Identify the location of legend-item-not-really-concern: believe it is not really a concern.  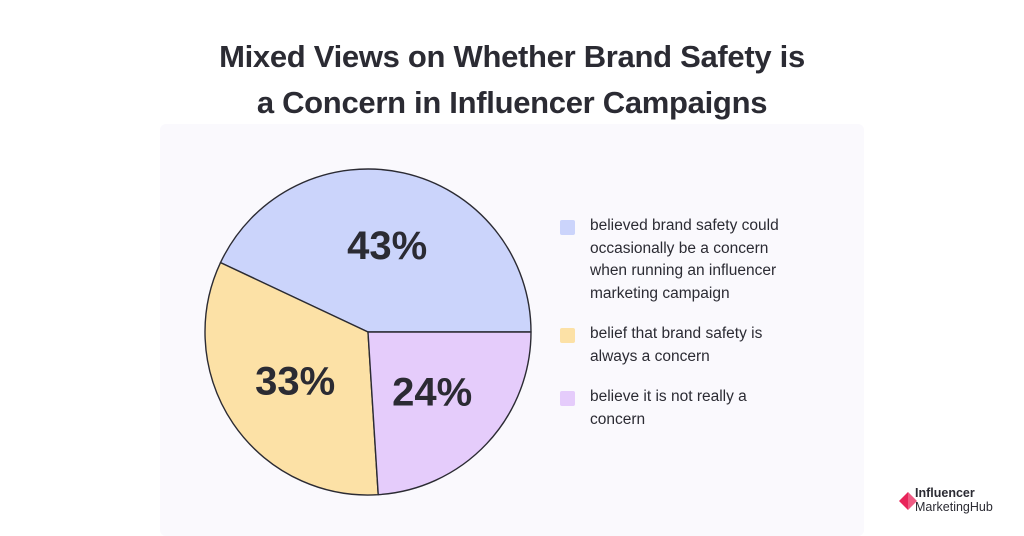
(690, 408).